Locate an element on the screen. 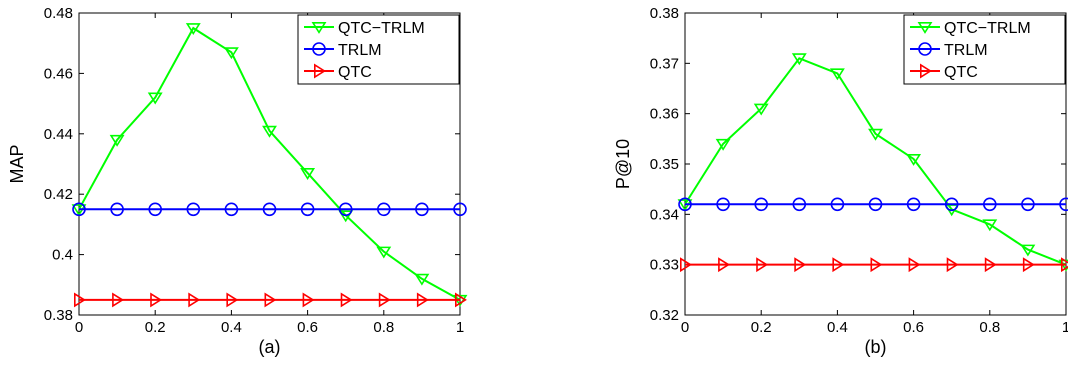 The width and height of the screenshot is (1068, 365). y-tick-label: 0.36 is located at coordinates (664, 114).